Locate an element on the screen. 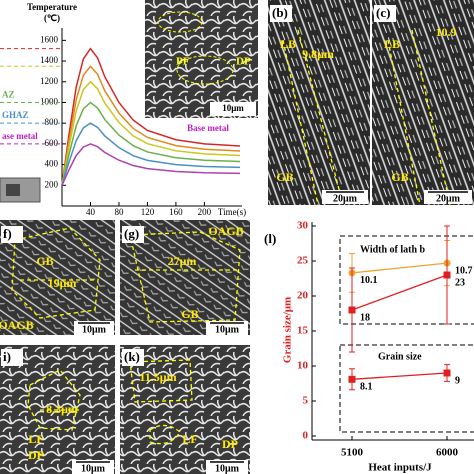 The height and width of the screenshot is (474, 474). y-tick-label: 600 is located at coordinates (52, 143).